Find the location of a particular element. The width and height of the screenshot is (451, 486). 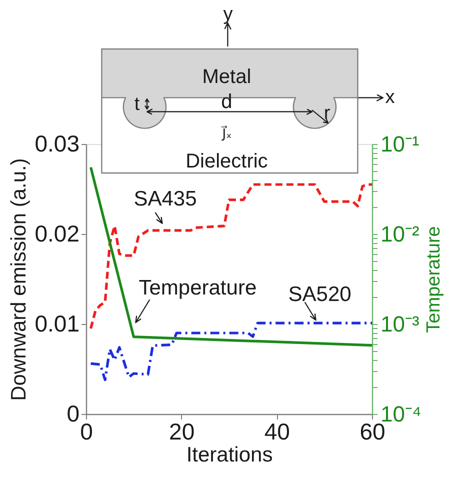

y-axis-title: Downward emission (a.u.) is located at coordinates (19, 279).